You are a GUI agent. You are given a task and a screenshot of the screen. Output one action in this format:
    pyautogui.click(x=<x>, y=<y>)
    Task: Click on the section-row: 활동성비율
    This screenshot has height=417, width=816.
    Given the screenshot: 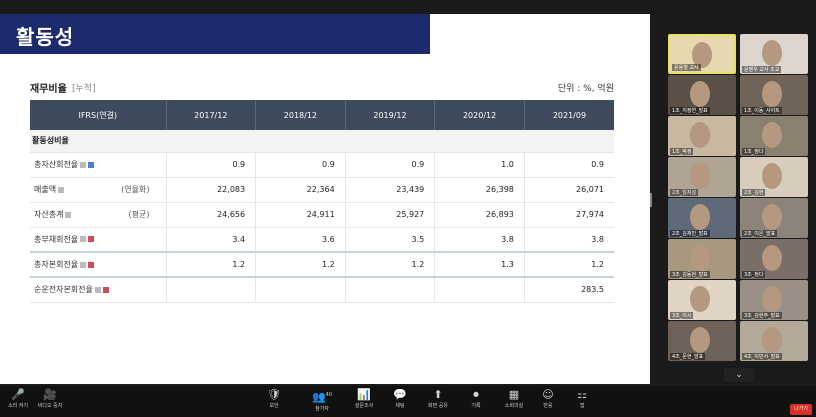 What is the action you would take?
    pyautogui.click(x=322, y=141)
    